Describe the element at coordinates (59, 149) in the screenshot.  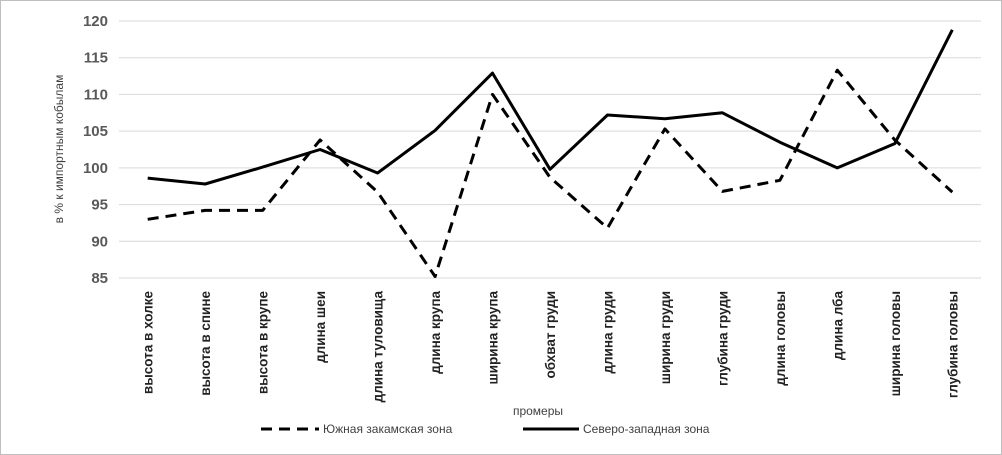
I see `y-axis-label: в % к импортным кобылам` at that location.